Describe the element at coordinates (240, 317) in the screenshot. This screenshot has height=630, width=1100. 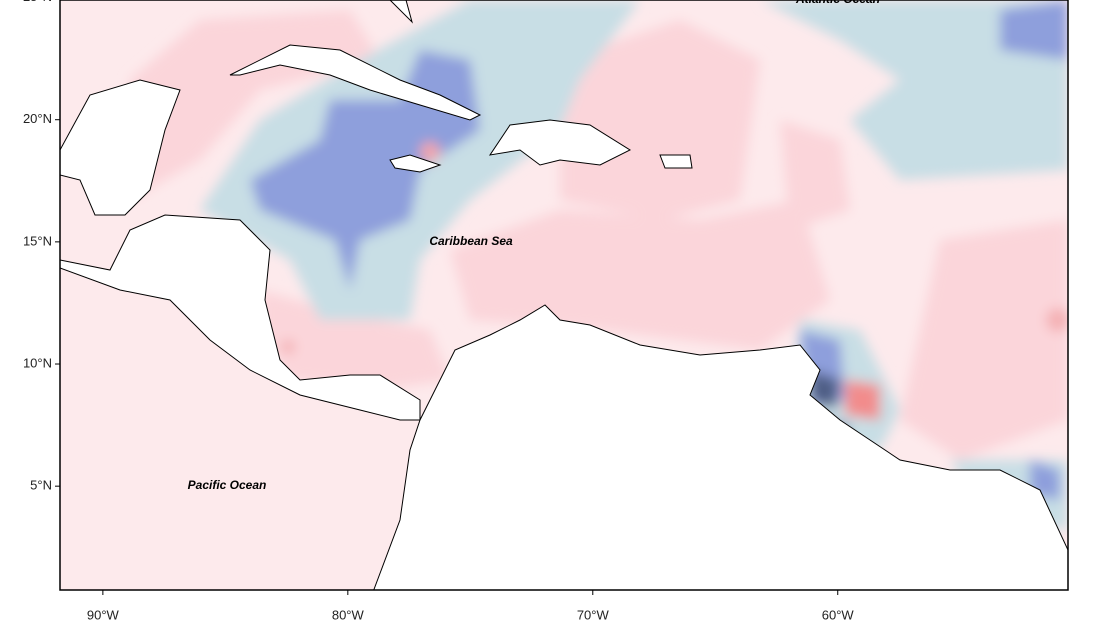
I see `central-america` at that location.